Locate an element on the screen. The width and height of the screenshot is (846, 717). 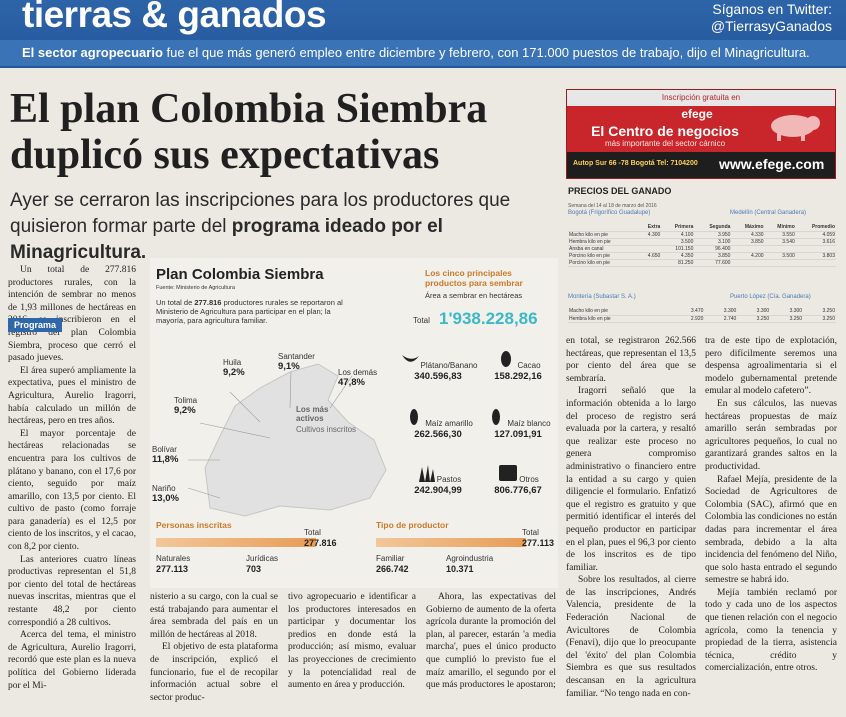
producer-type-total: Total 277.113 is located at coordinates (538, 538).